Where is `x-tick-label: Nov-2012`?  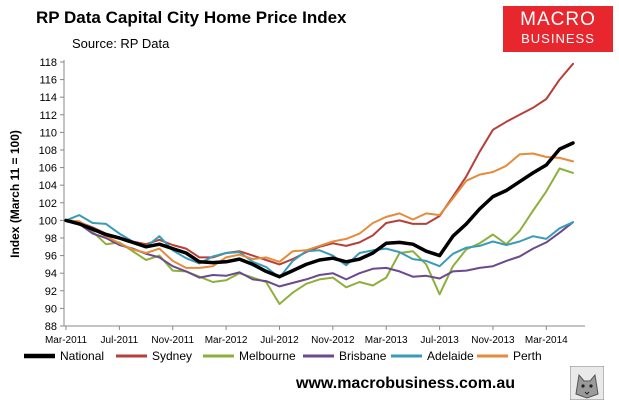 x-tick-label: Nov-2012 is located at coordinates (333, 340).